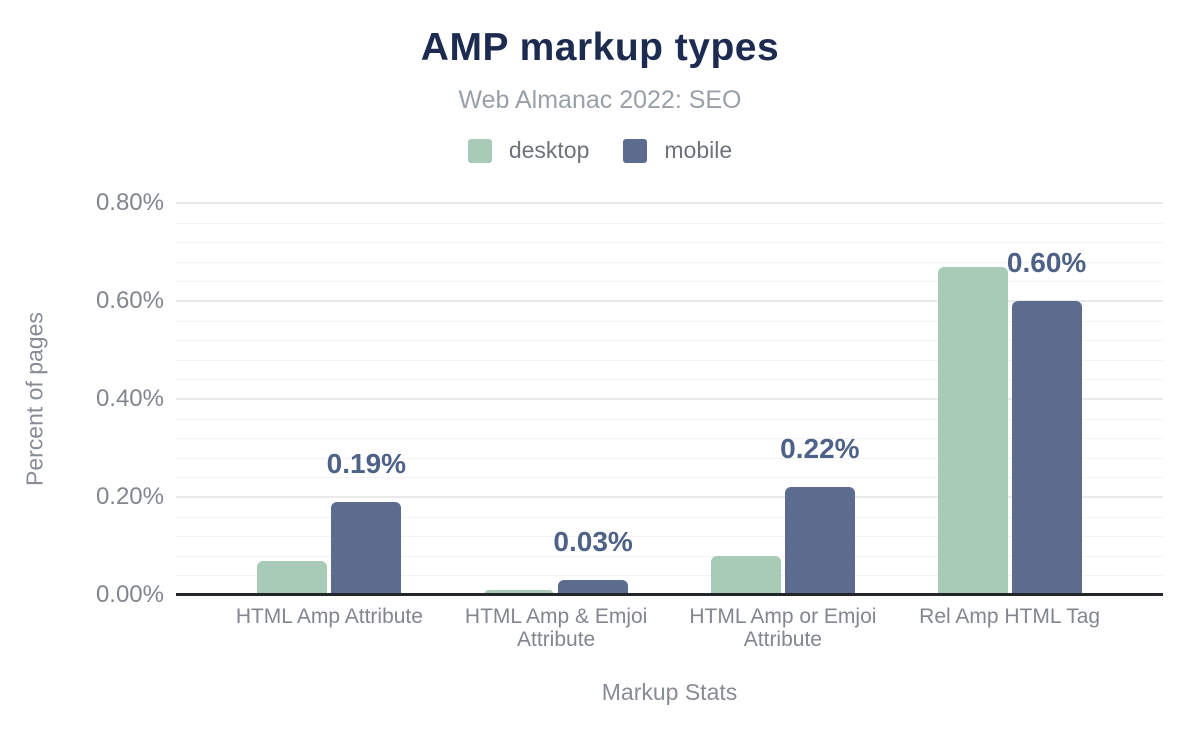  What do you see at coordinates (129, 496) in the screenshot?
I see `y-tick-label: 0.20%` at bounding box center [129, 496].